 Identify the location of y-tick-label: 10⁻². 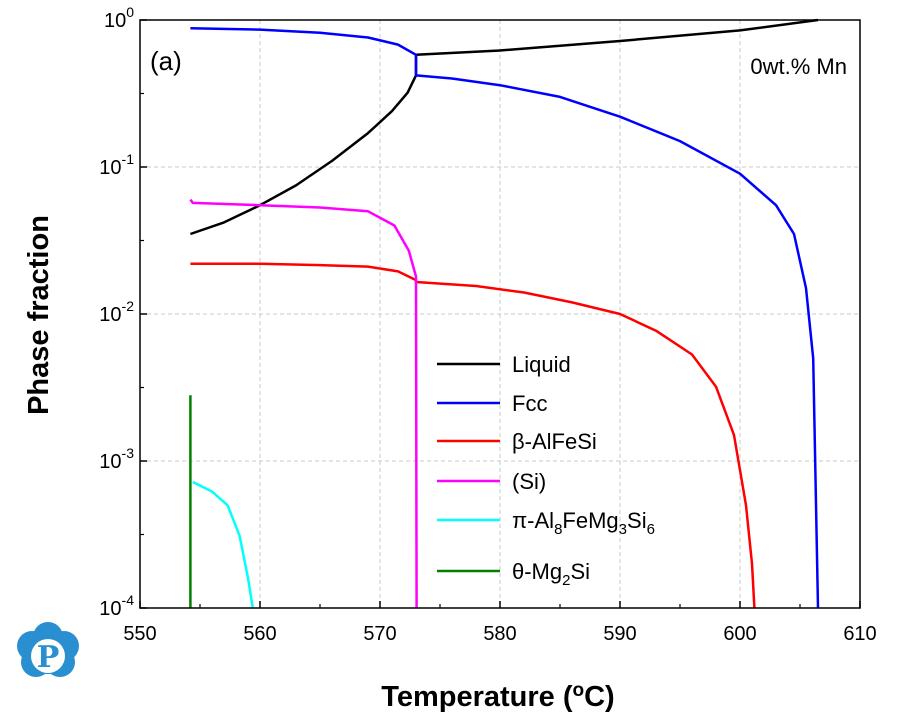
(116, 312).